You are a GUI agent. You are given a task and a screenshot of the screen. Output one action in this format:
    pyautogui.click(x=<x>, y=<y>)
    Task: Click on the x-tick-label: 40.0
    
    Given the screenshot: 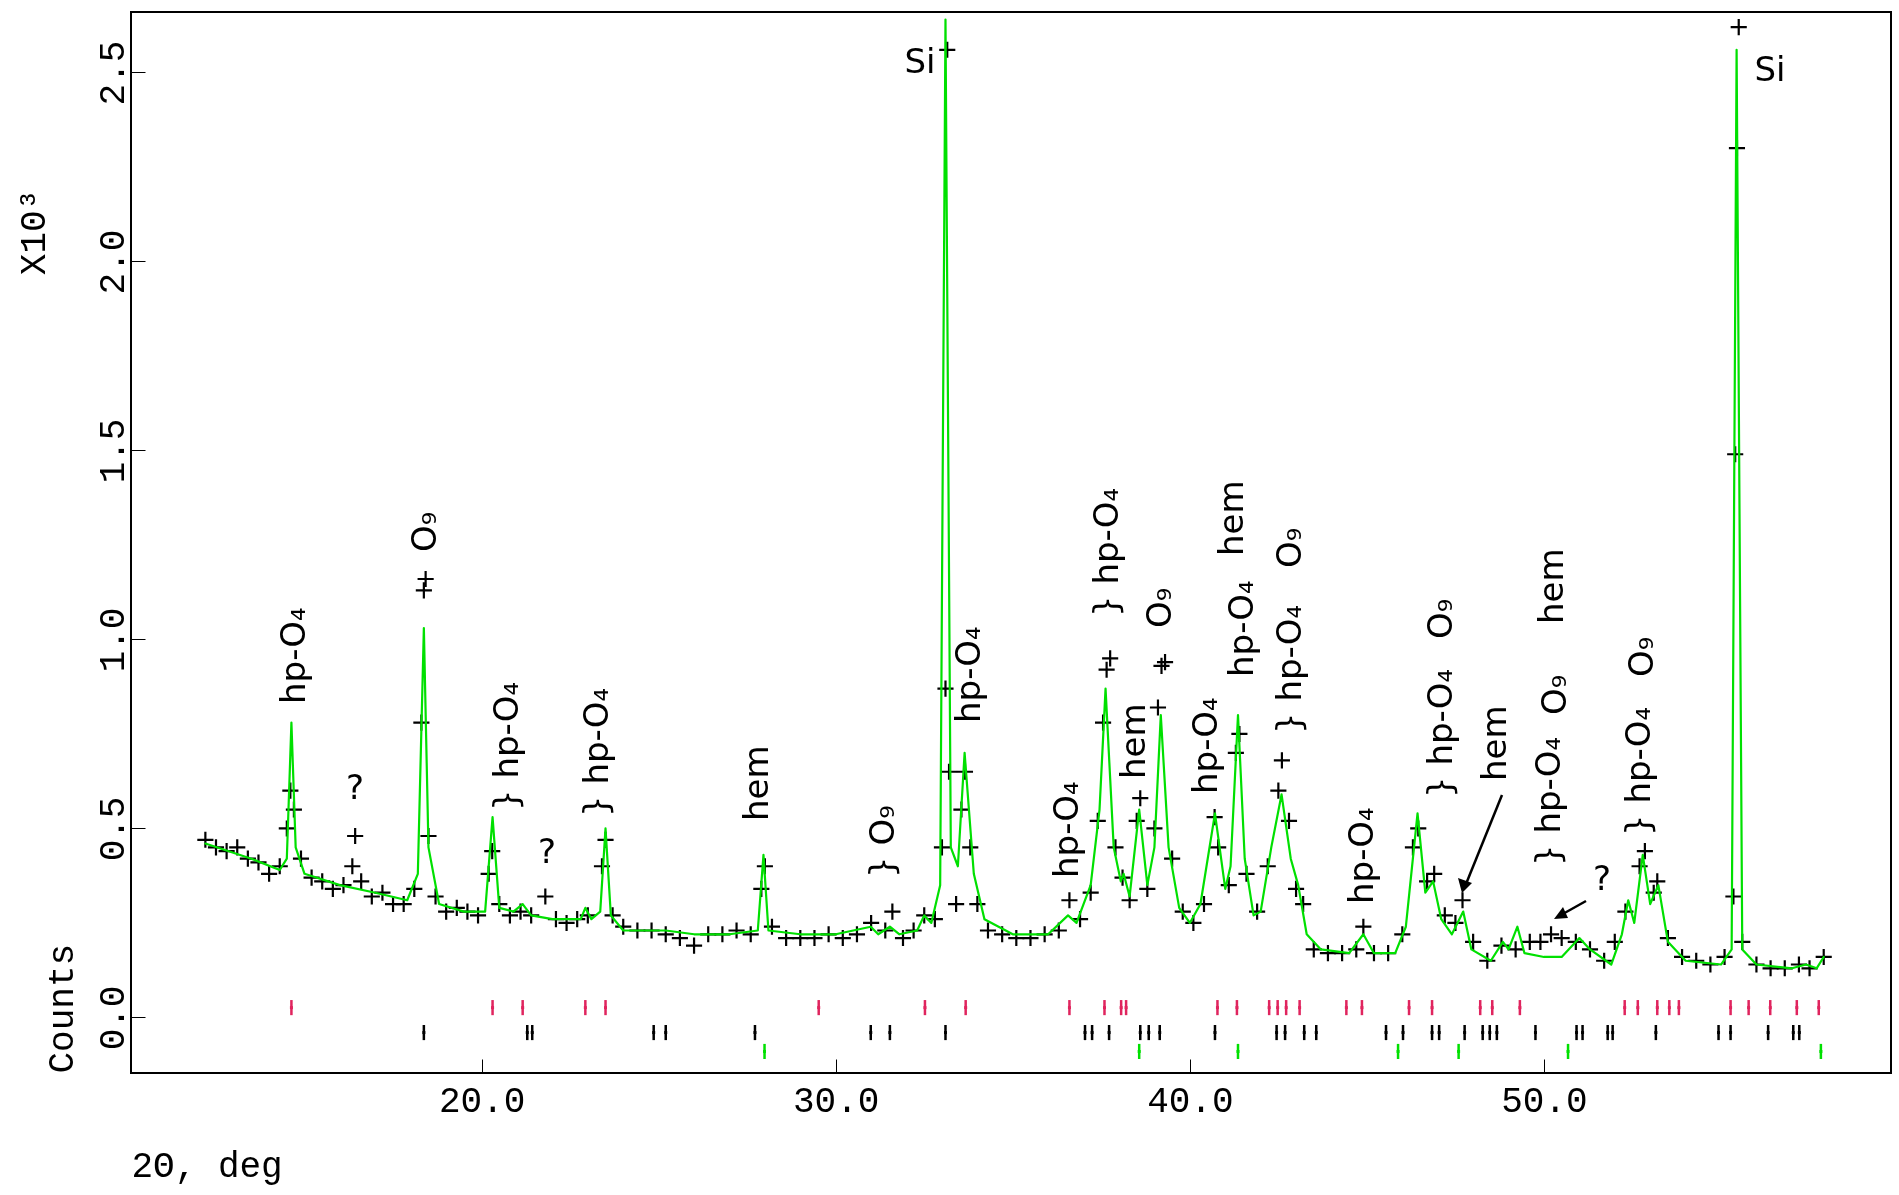 What is the action you would take?
    pyautogui.click(x=1190, y=1102)
    